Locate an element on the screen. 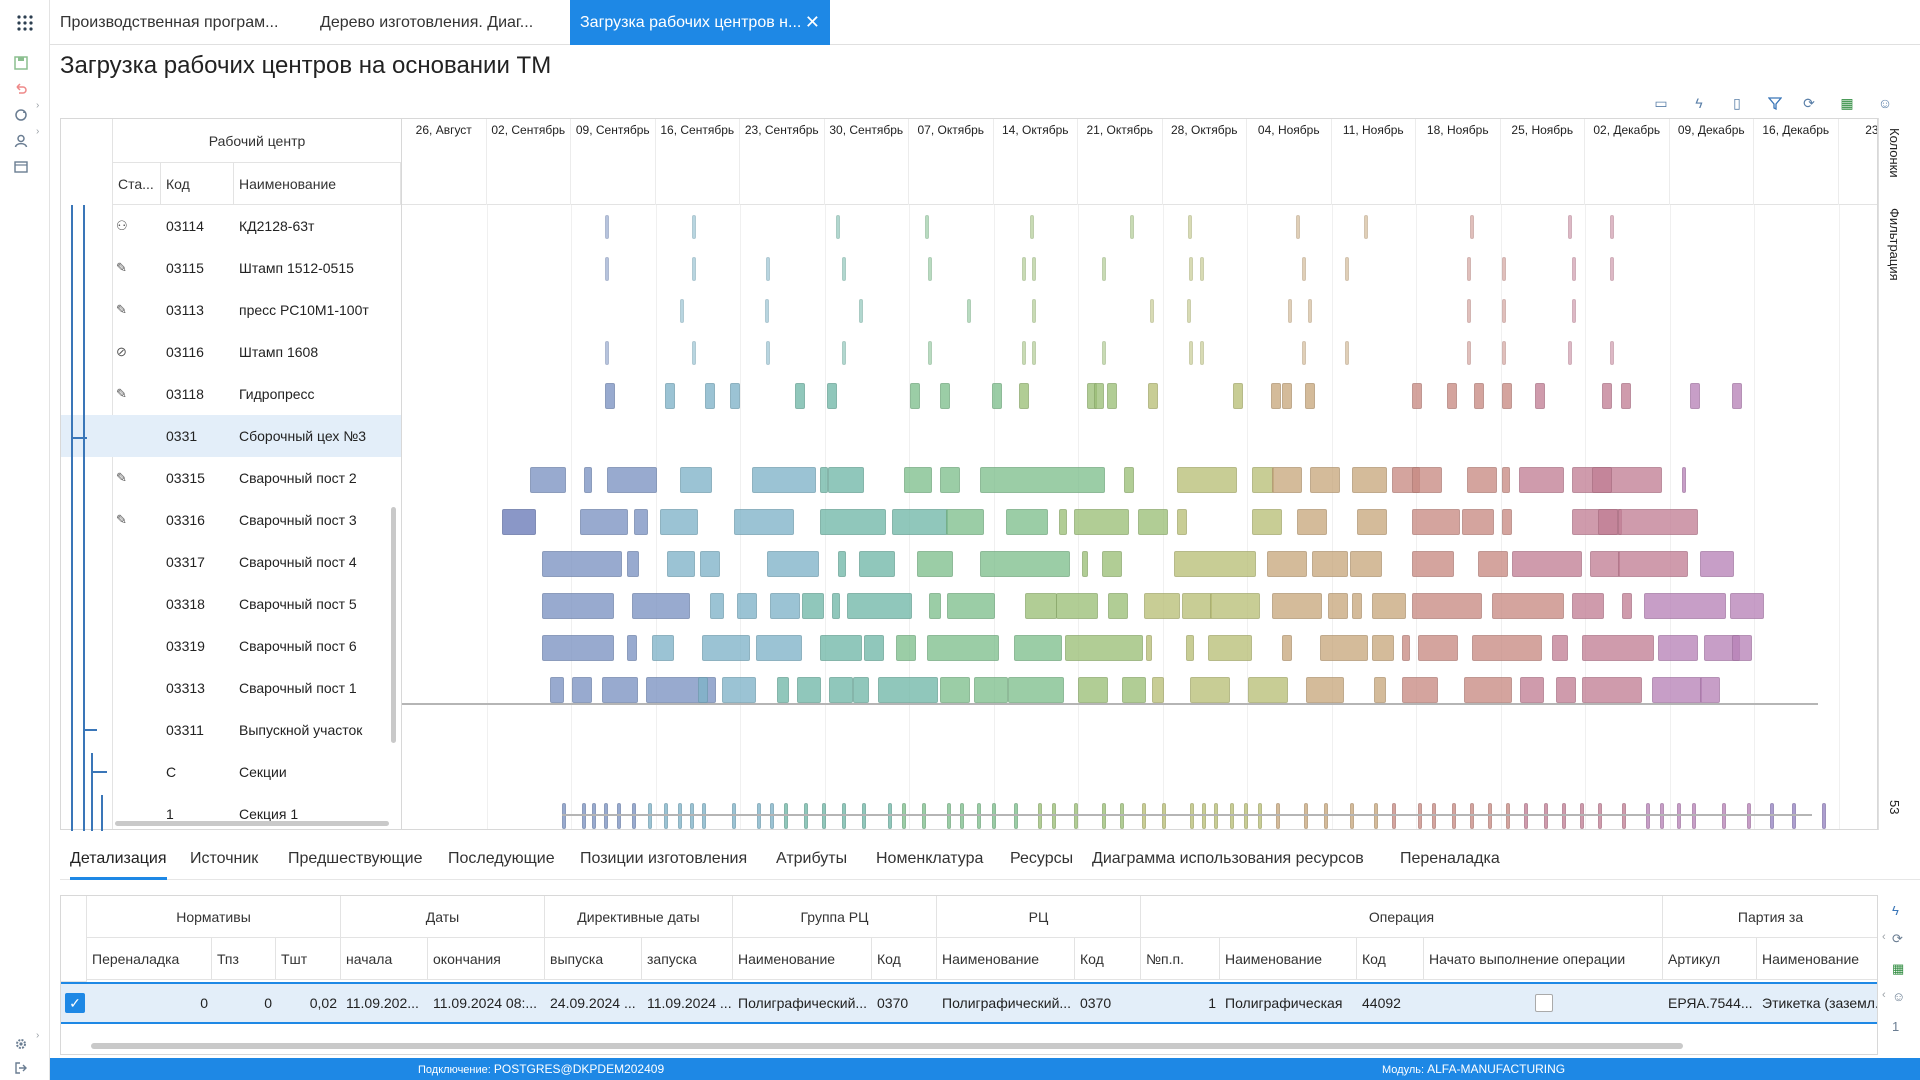 This screenshot has height=1080, width=1920. table-row: С Секции is located at coordinates (231, 772).